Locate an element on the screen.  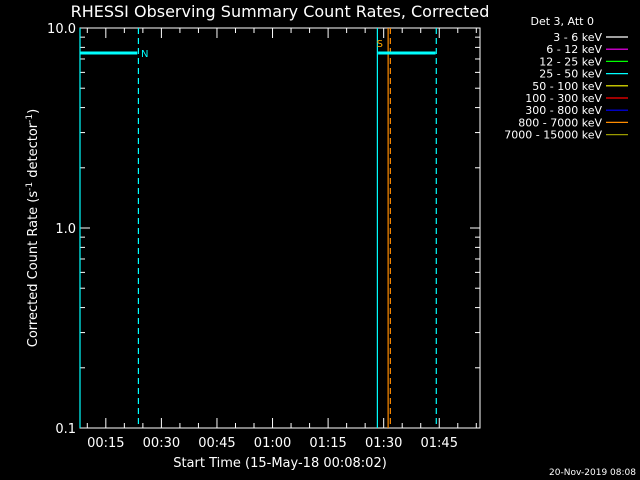
legend-entry-label: 6 - 12 keV is located at coordinates (574, 49).